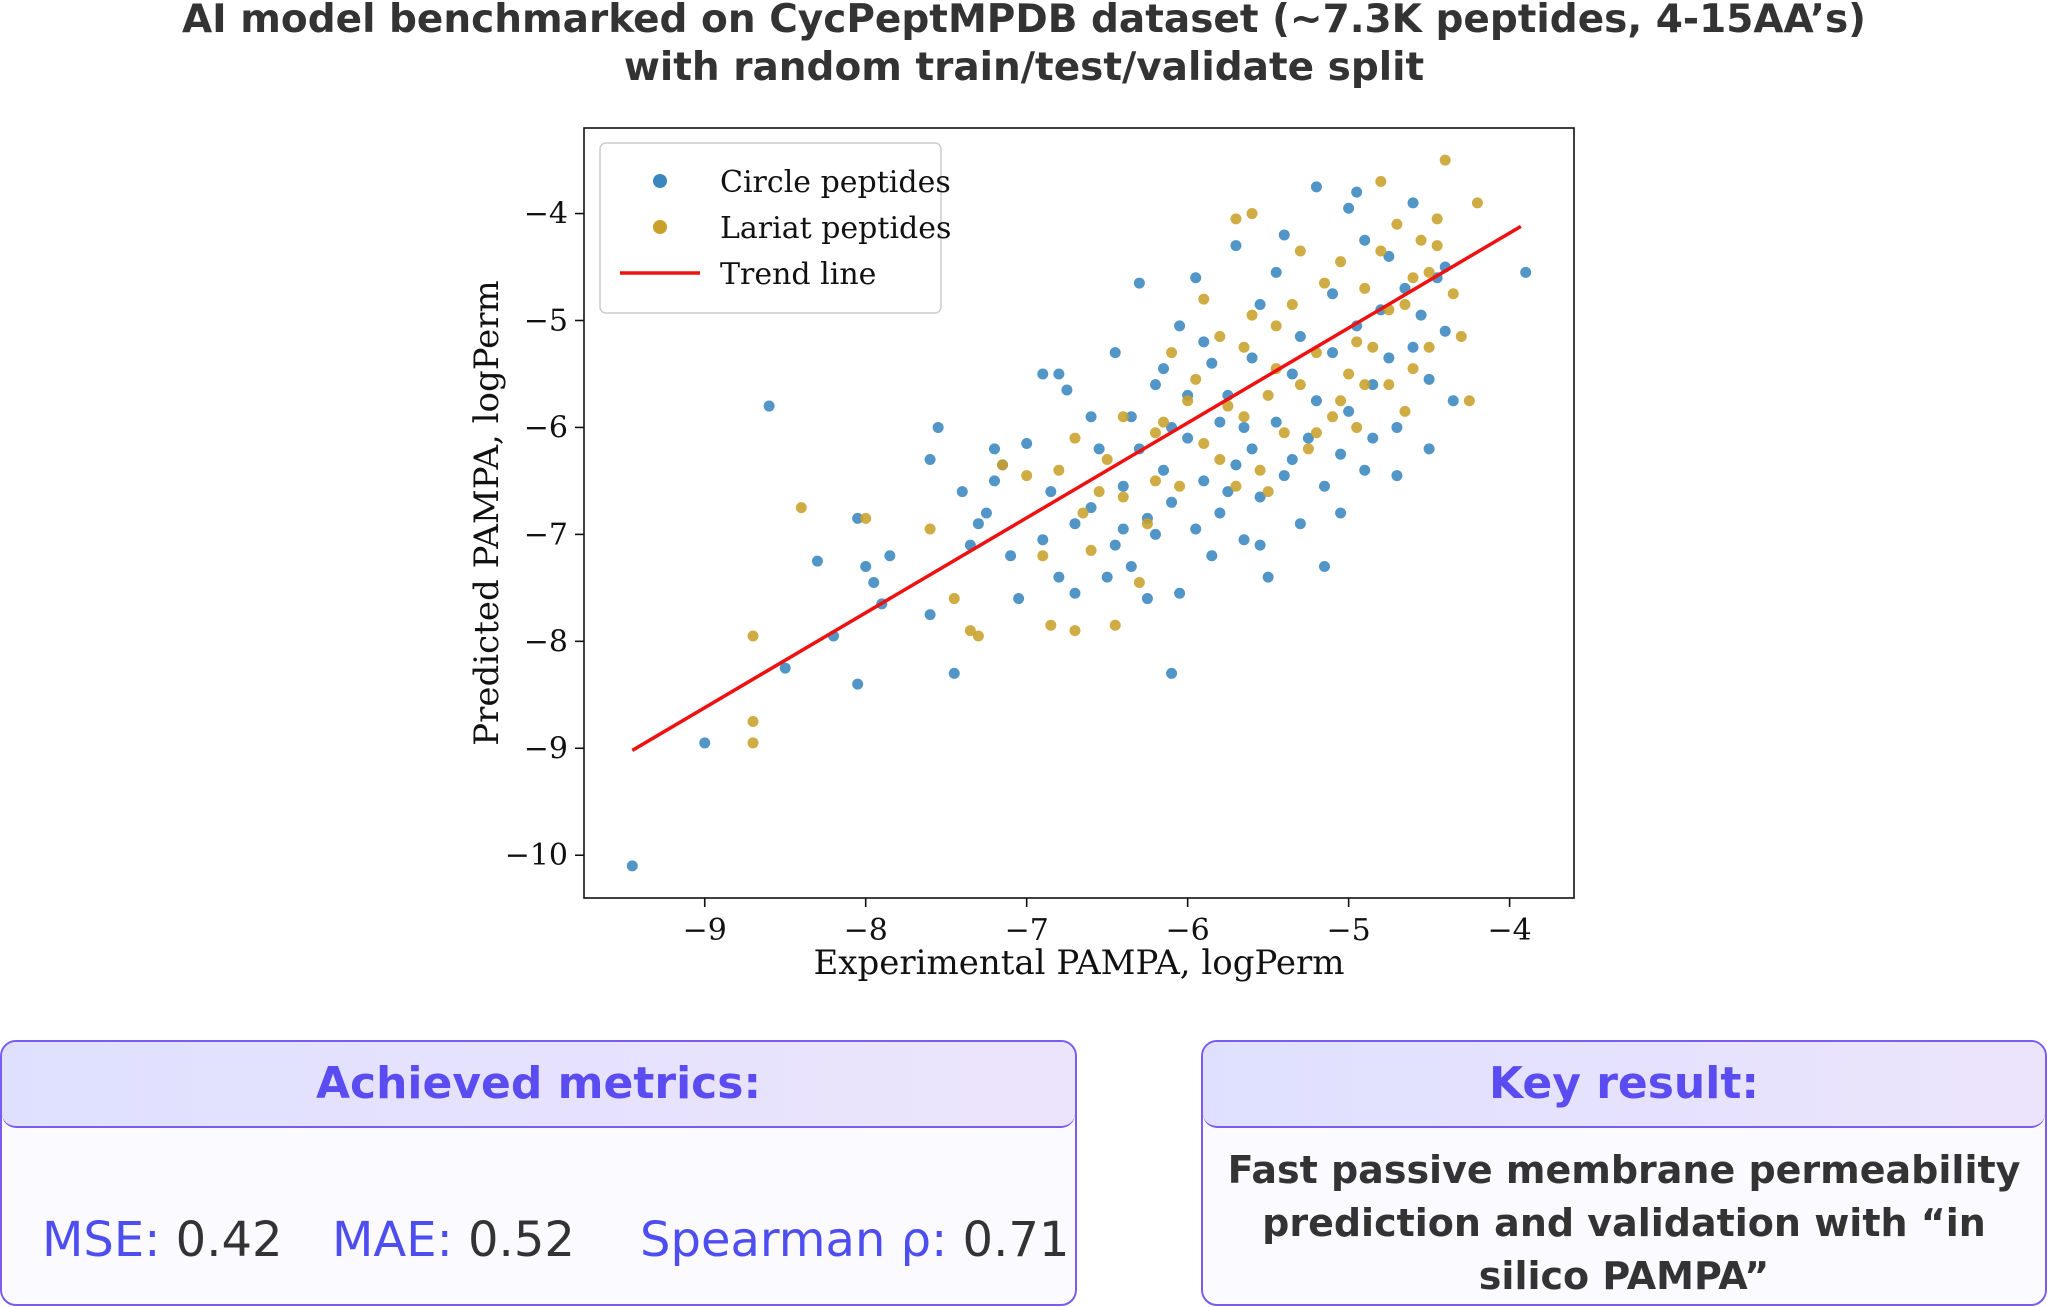 This screenshot has height=1307, width=2048. What do you see at coordinates (546, 321) in the screenshot?
I see `y-tick-label: −5` at bounding box center [546, 321].